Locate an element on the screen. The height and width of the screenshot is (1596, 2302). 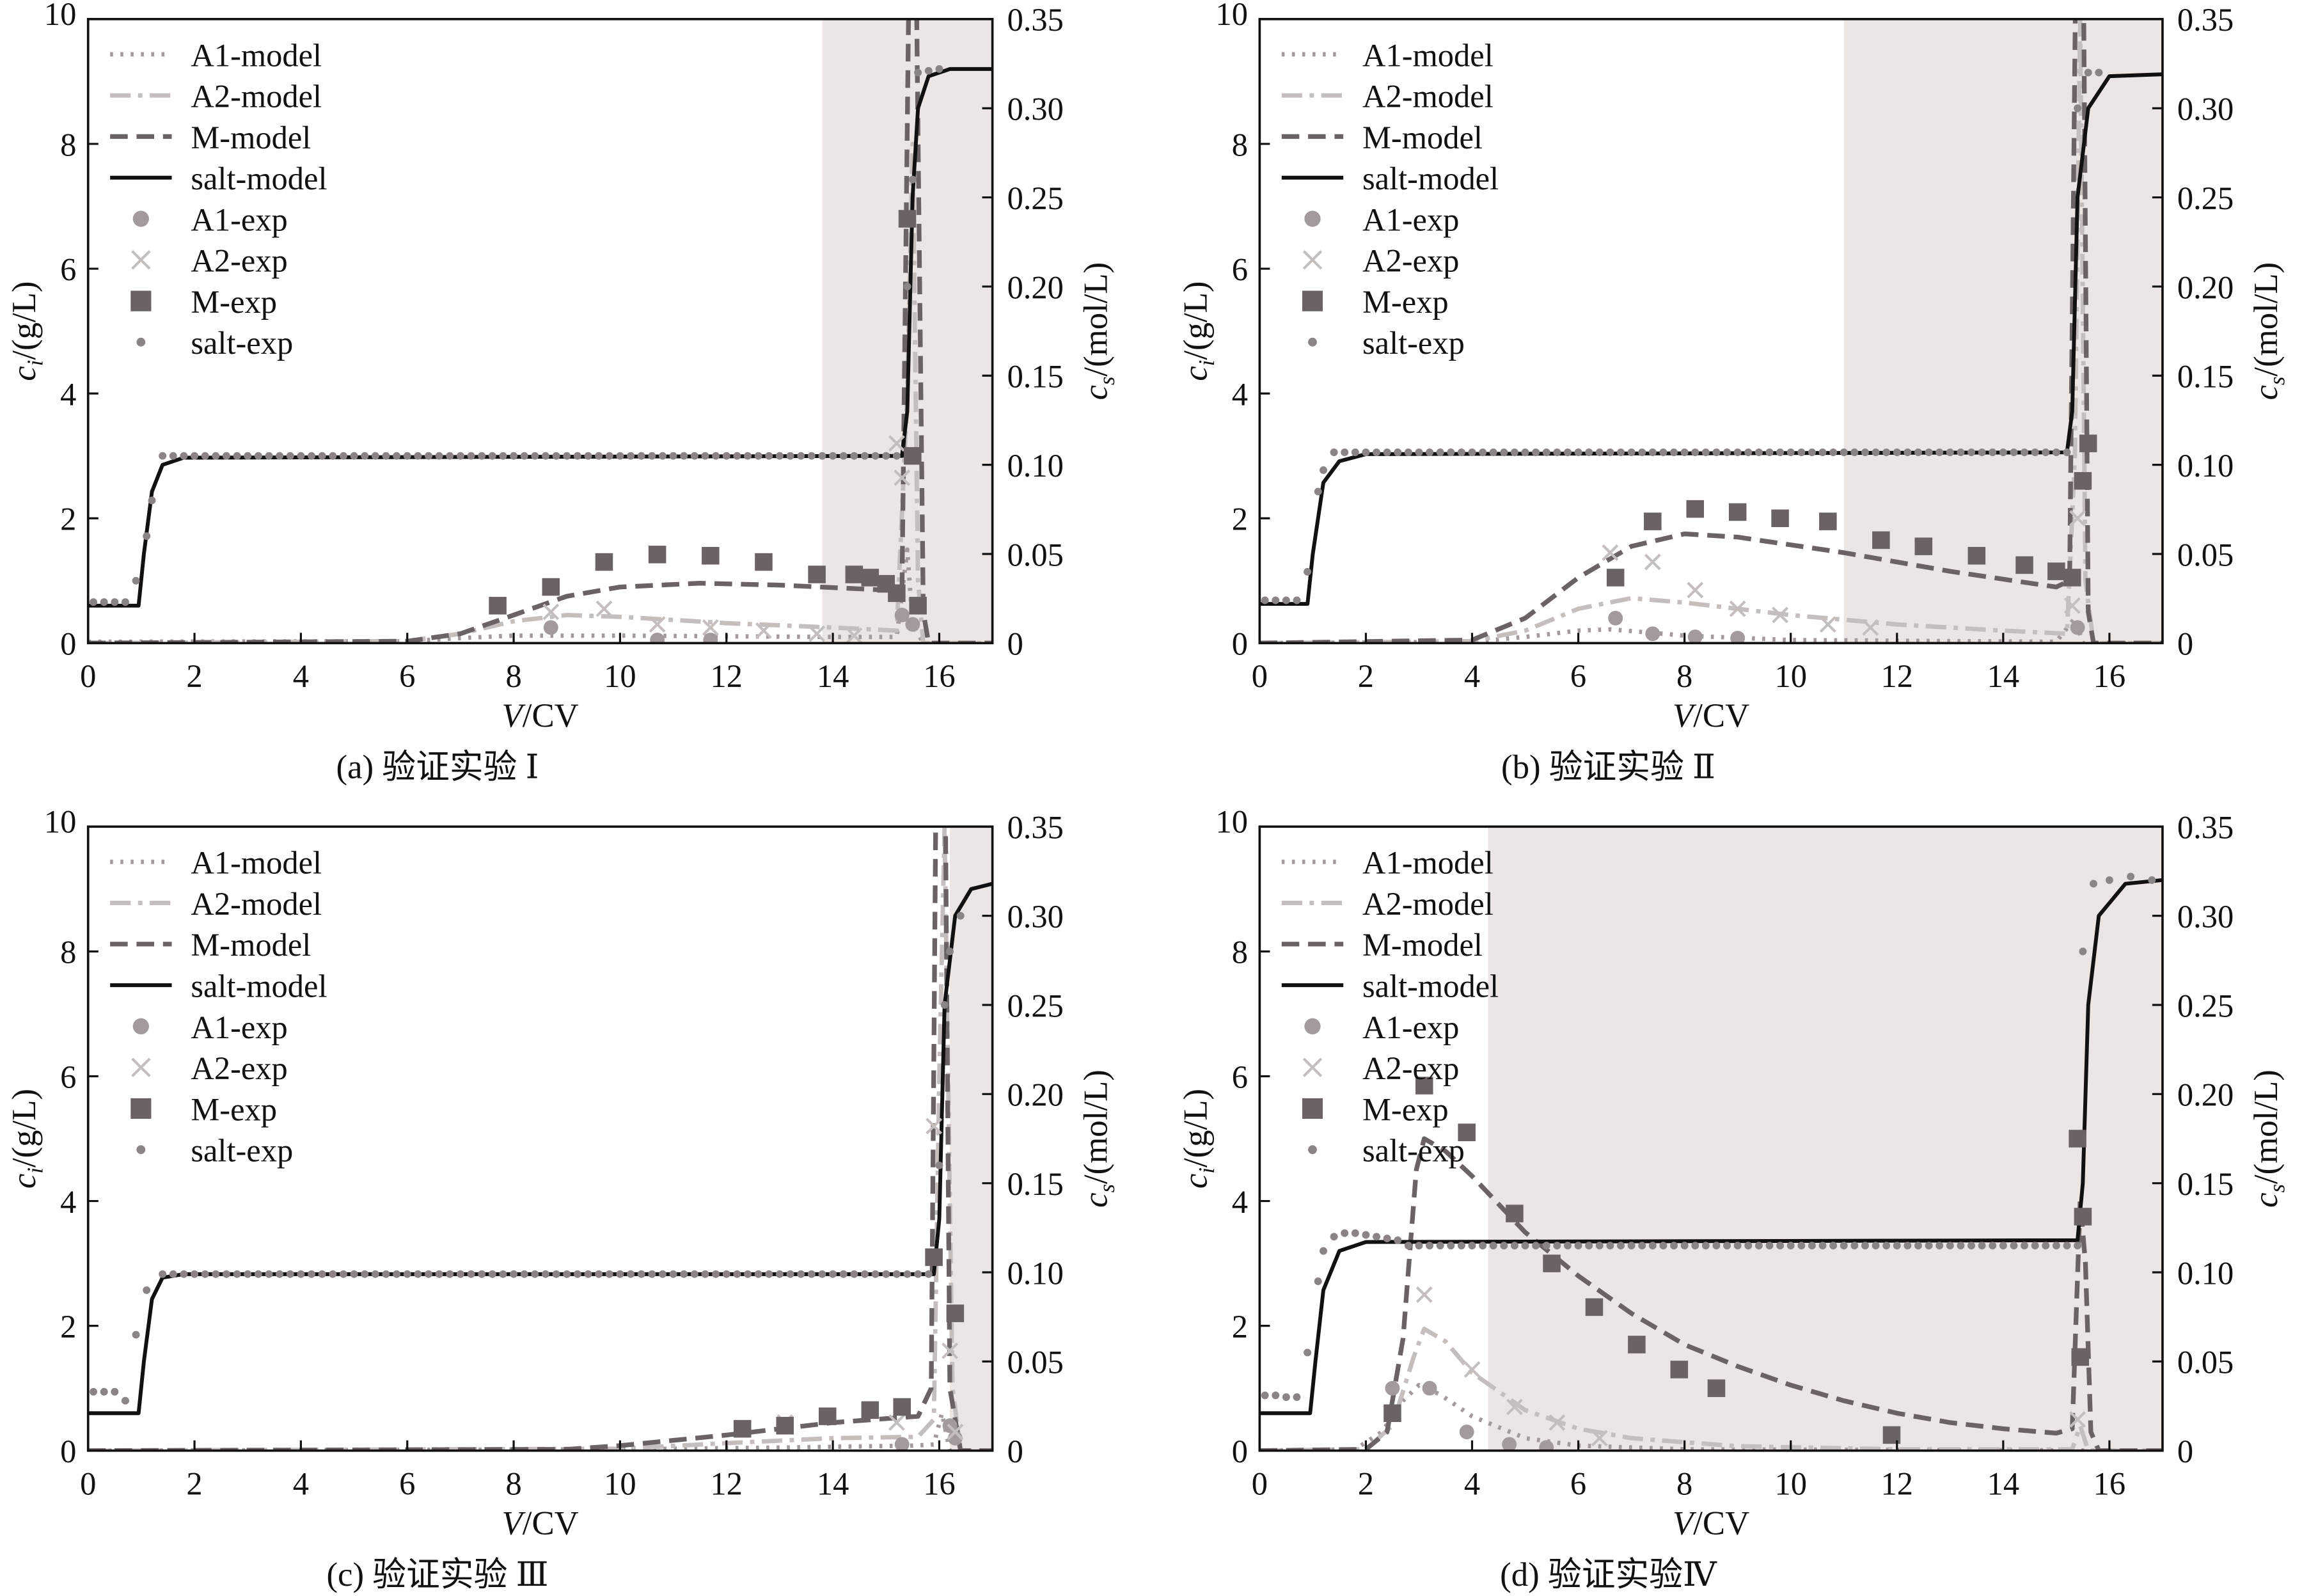
legend-label: A2-model is located at coordinates (1428, 904).